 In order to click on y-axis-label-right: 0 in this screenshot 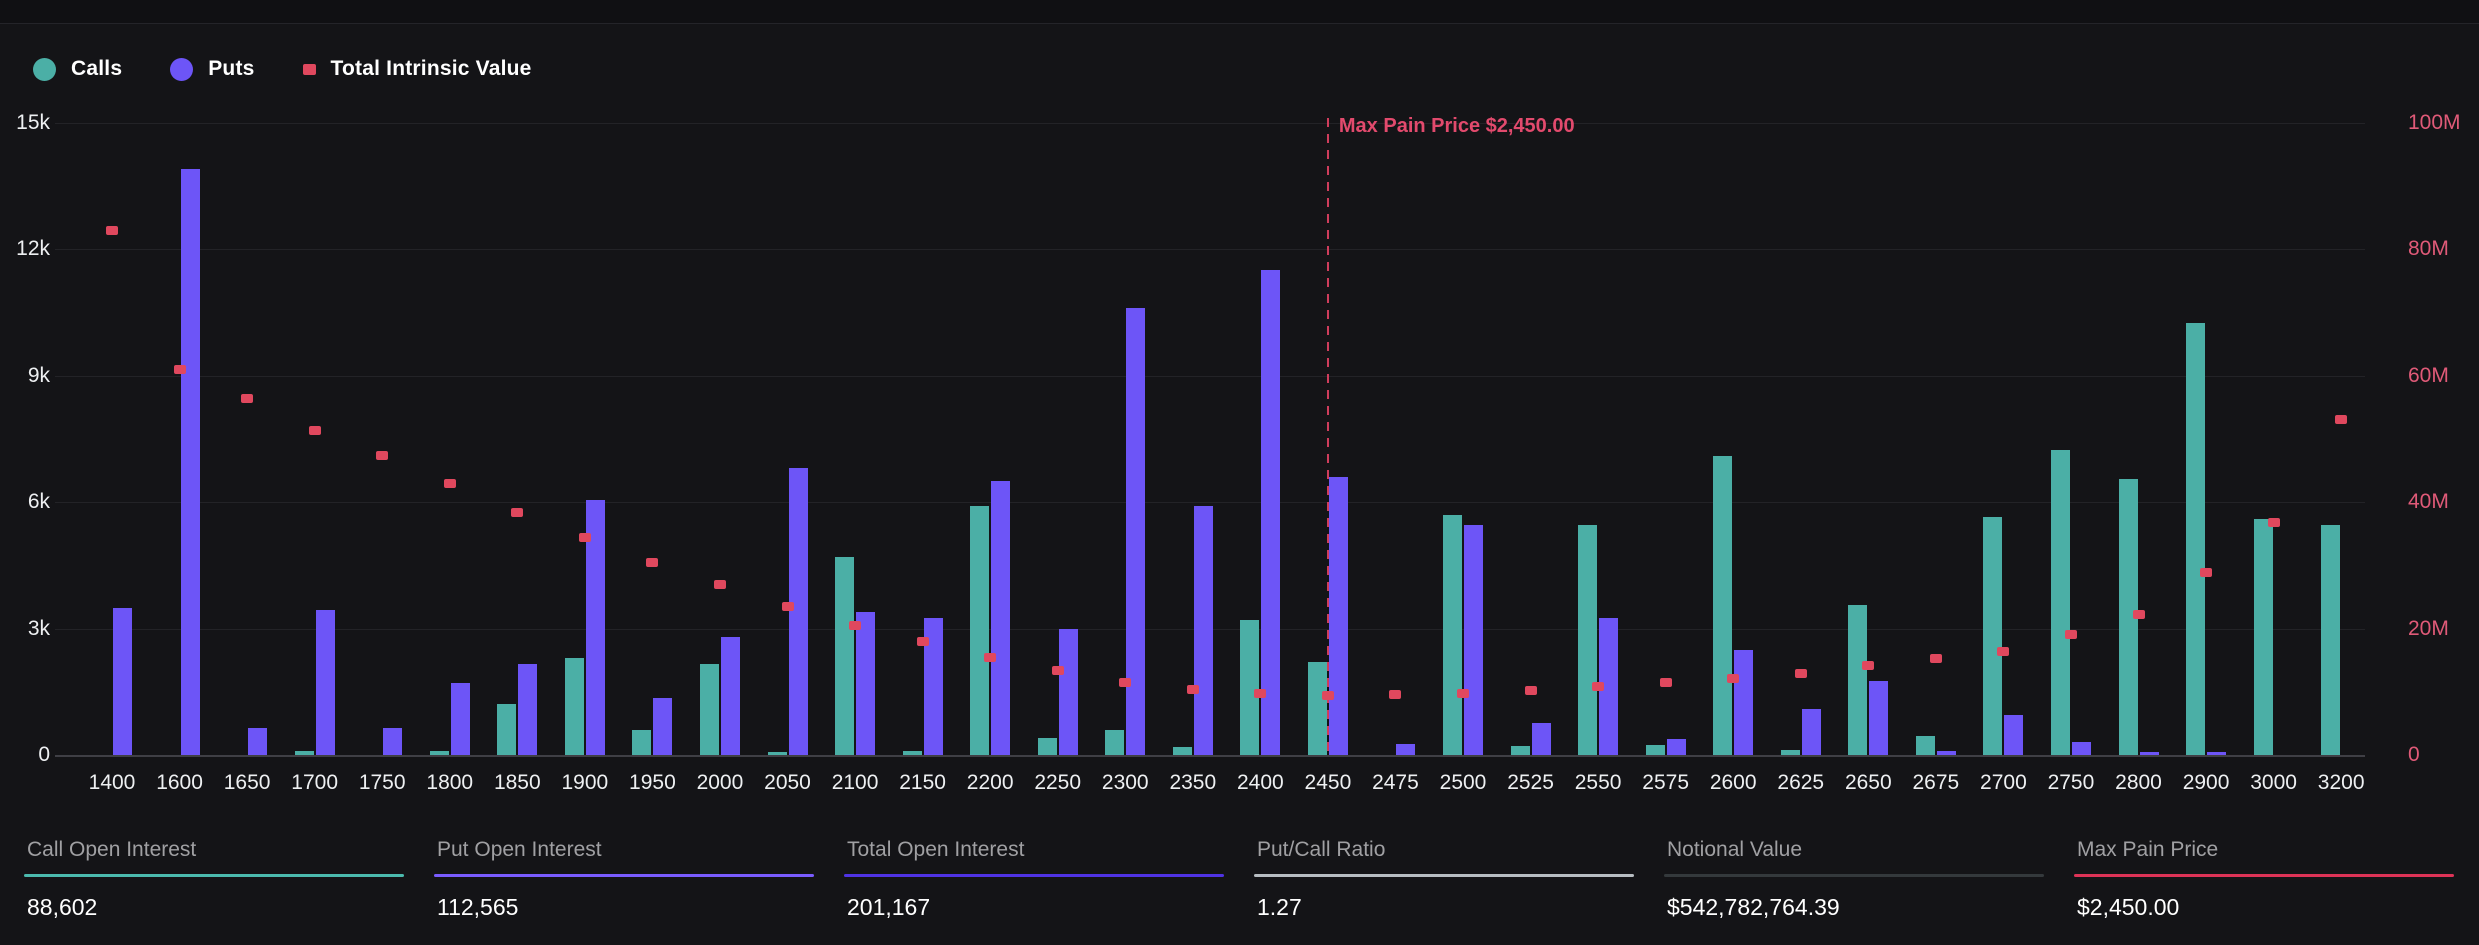, I will do `click(2414, 754)`.